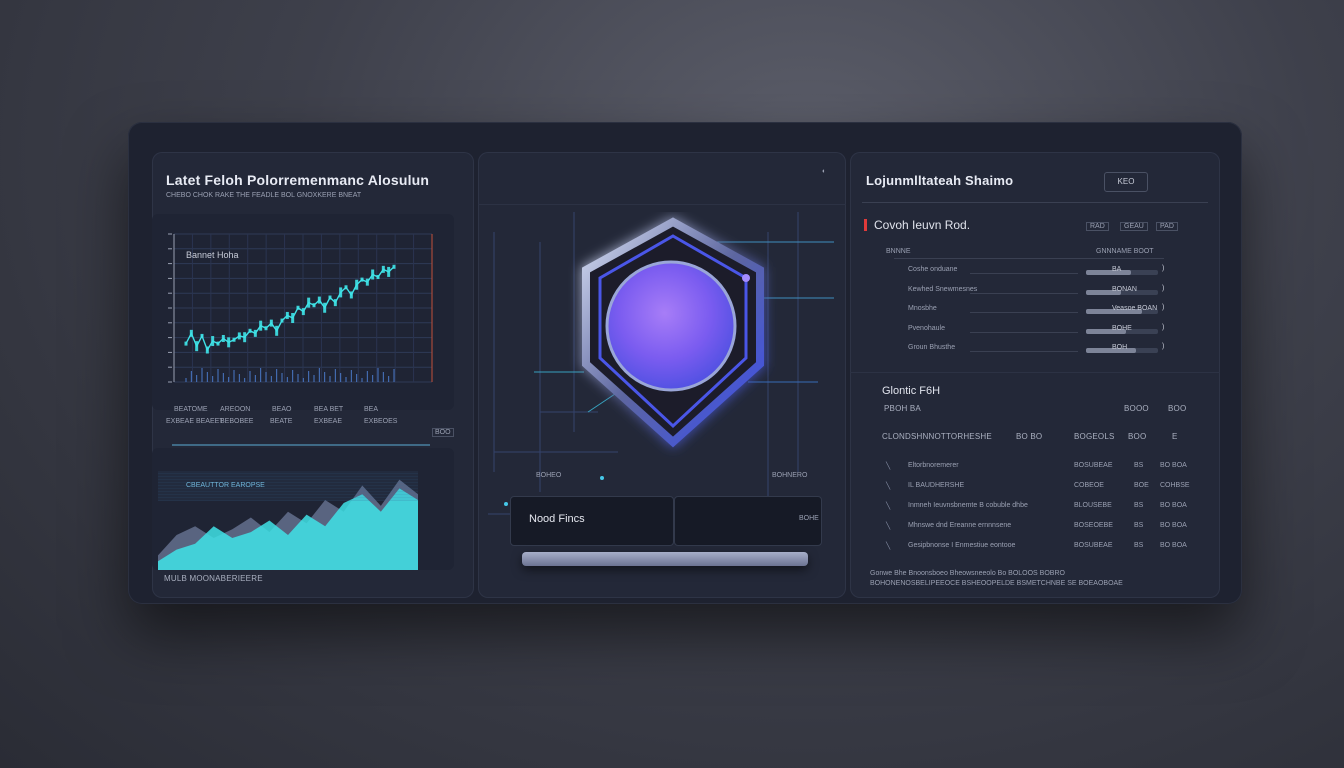 Image resolution: width=1344 pixels, height=768 pixels. Describe the element at coordinates (960, 525) in the screenshot. I see `detail-label: Mhnswe dnd Ereanne ernnnsene` at that location.